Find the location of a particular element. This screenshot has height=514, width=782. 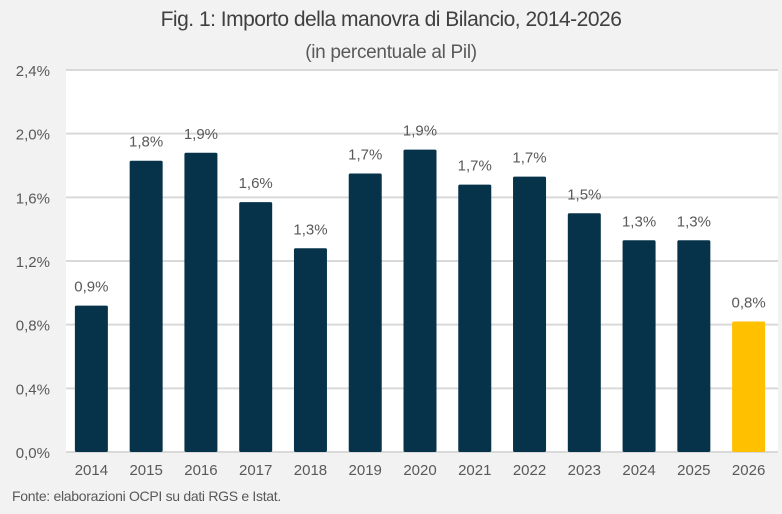

y-tick-label: 0,4% is located at coordinates (33, 389).